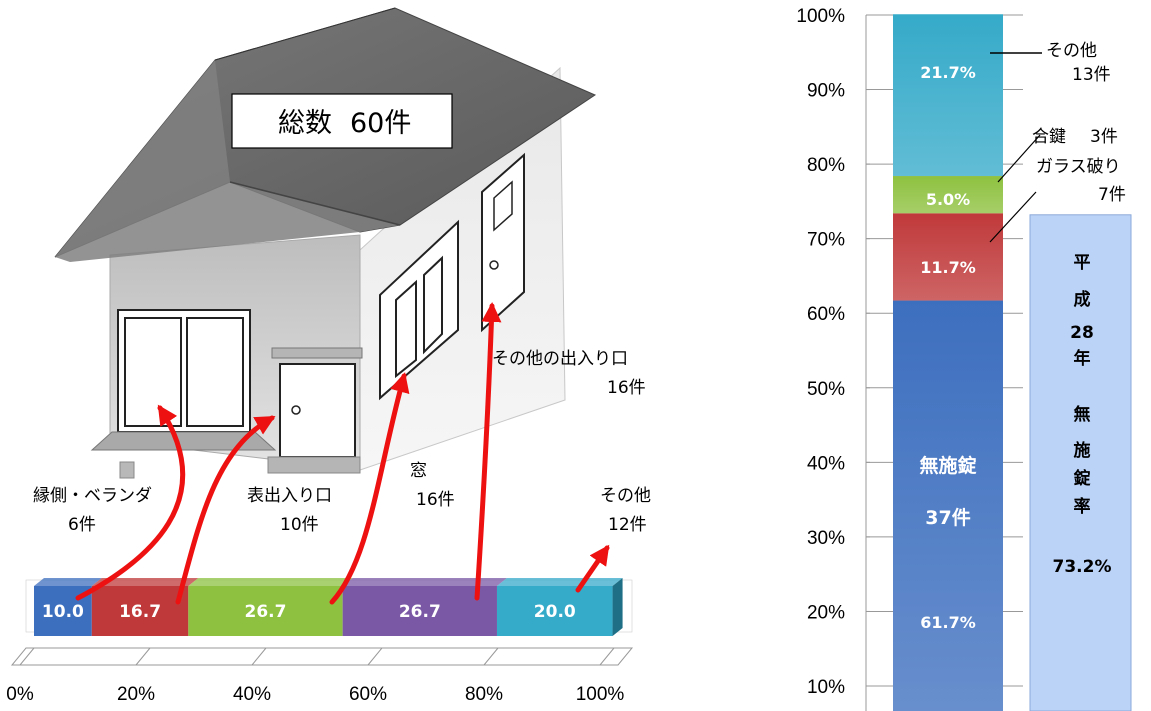 This screenshot has height=711, width=1151. I want to click on arrow-veranda, so click(130, 502).